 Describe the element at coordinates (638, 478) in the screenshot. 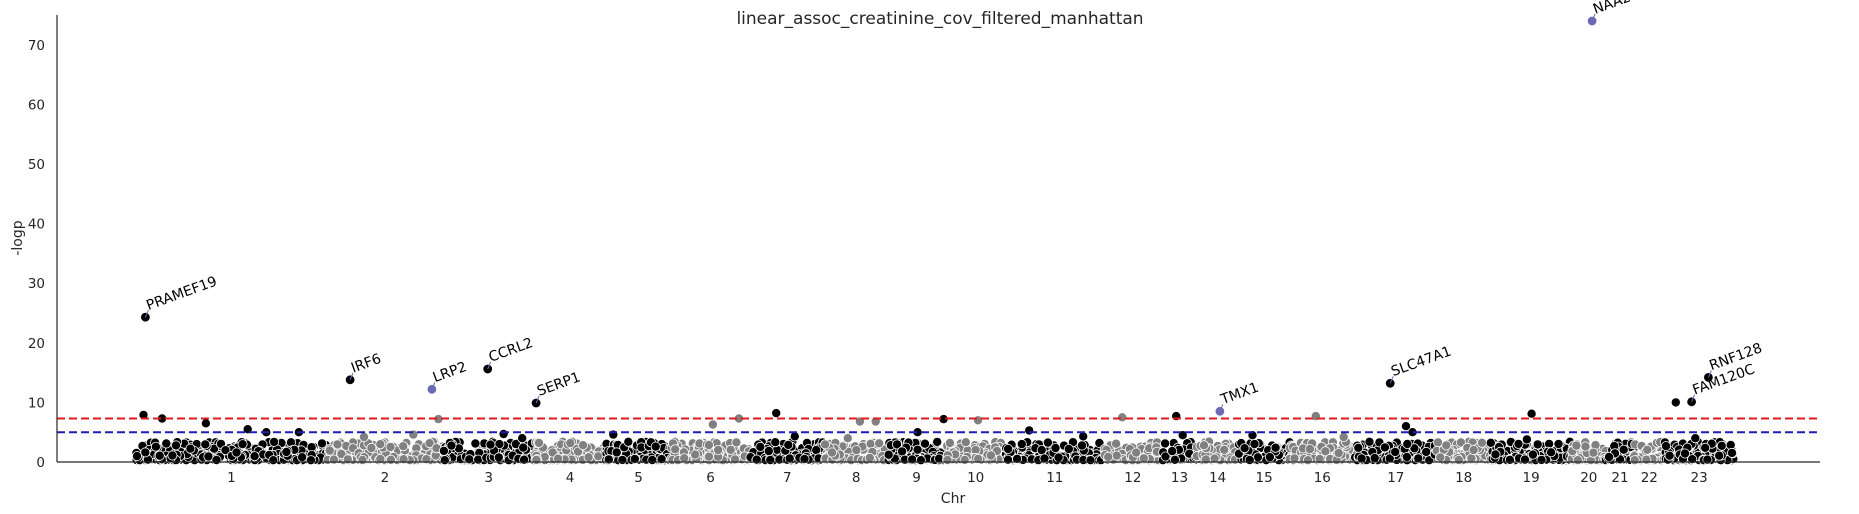

I see `x-tick-label: 5` at that location.